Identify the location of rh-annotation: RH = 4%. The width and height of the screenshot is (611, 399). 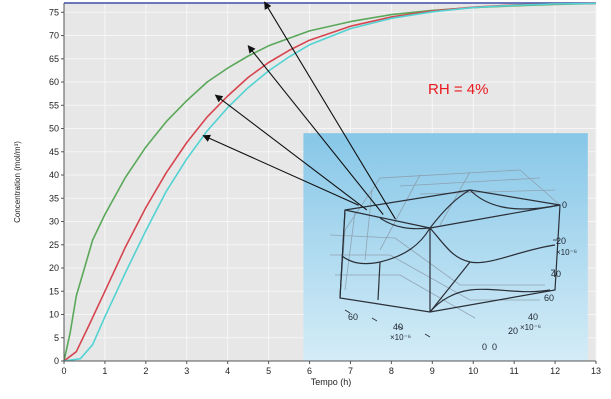
(458, 89).